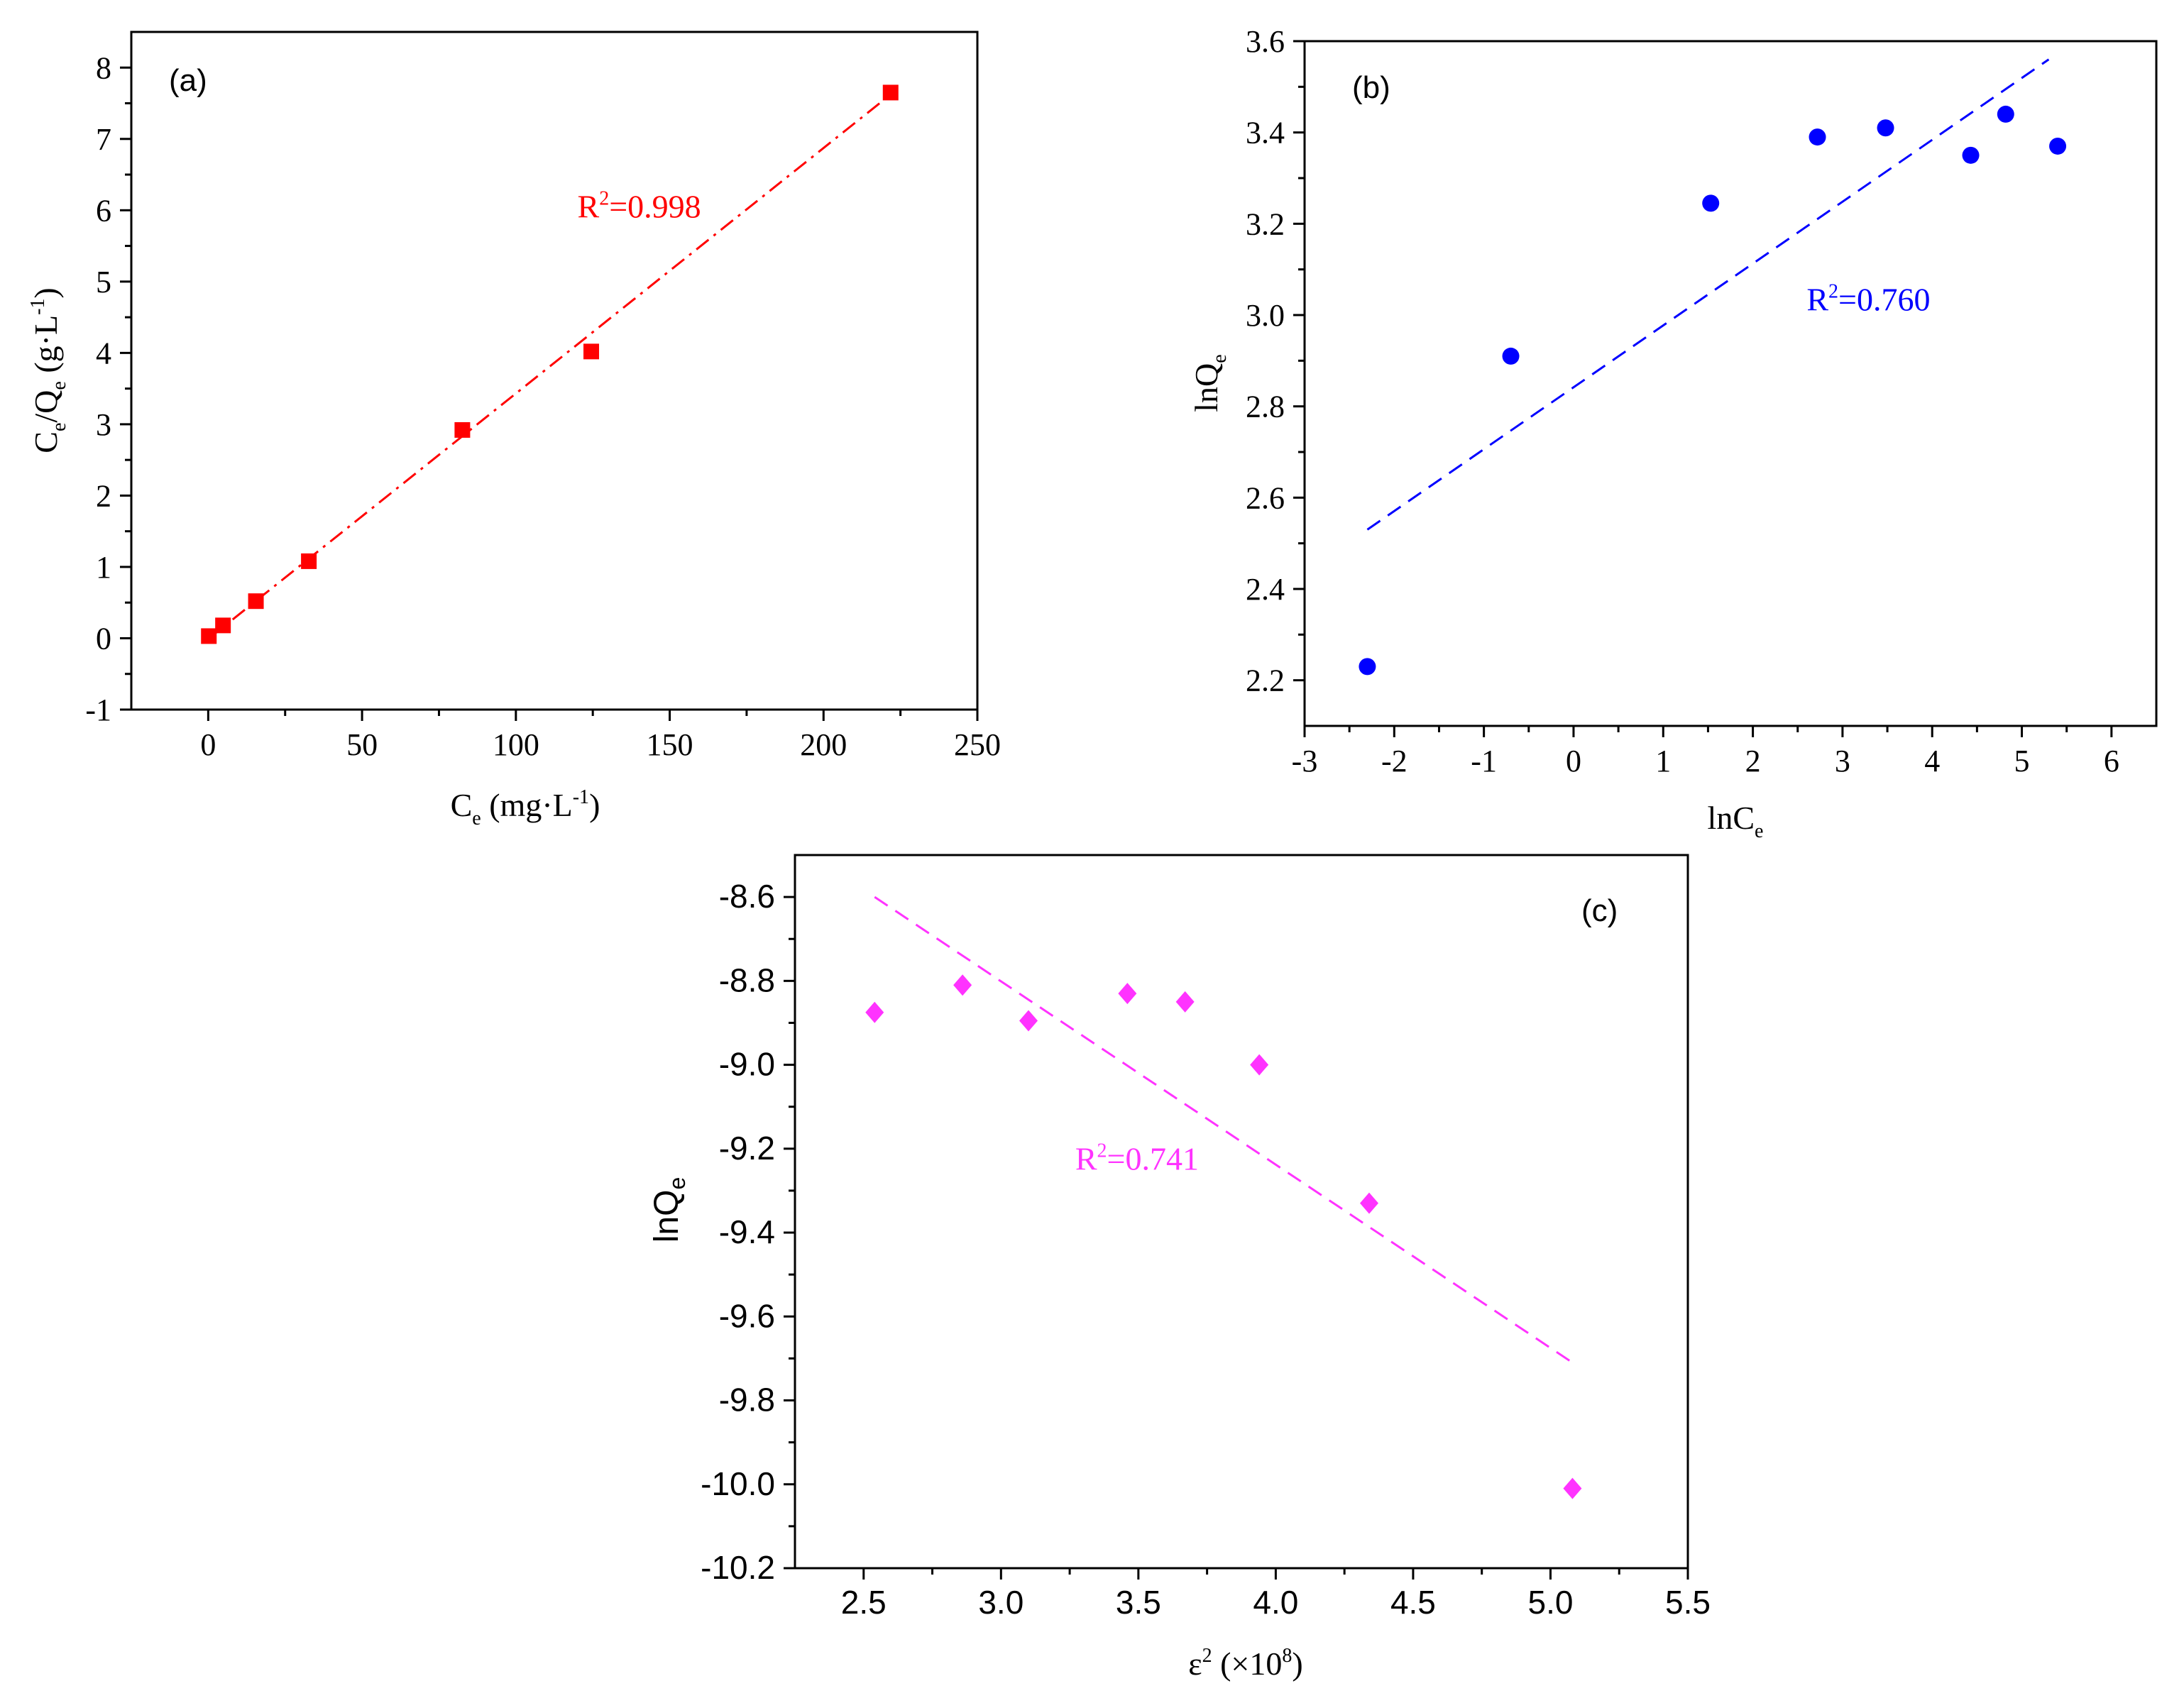 The width and height of the screenshot is (2184, 1703). I want to click on x-tick-label: 50, so click(362, 744).